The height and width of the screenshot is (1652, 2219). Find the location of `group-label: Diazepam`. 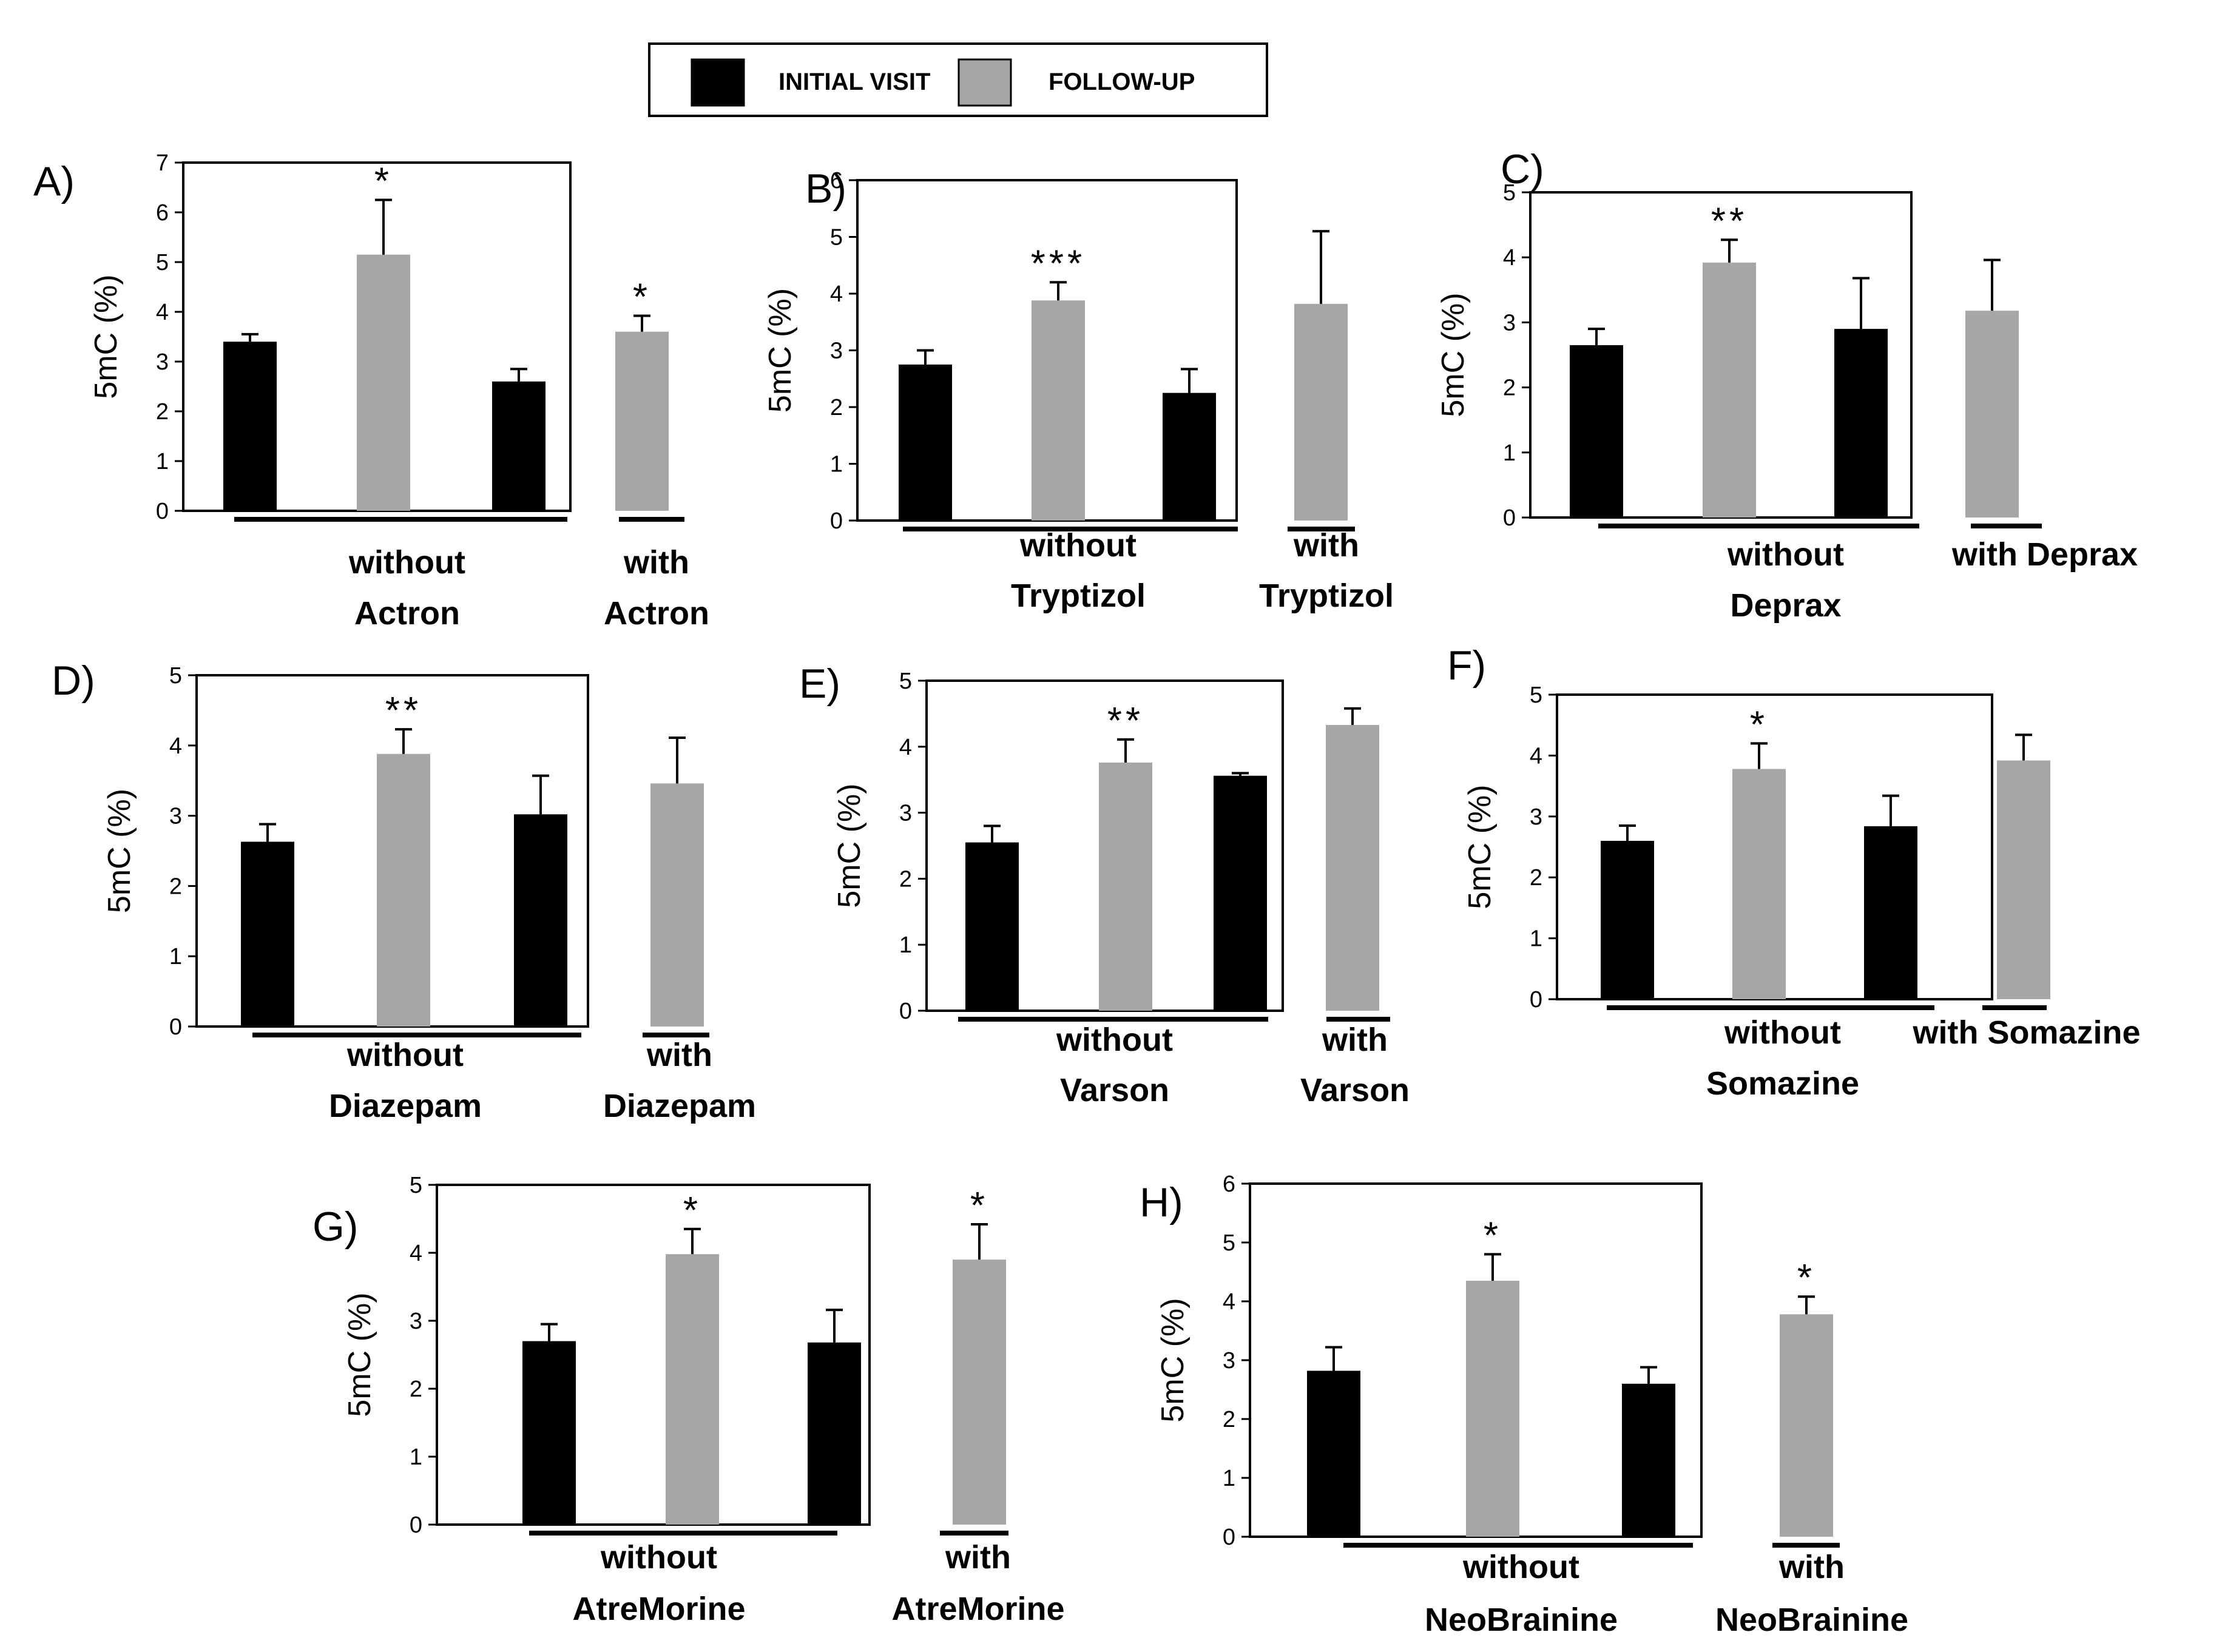

group-label: Diazepam is located at coordinates (679, 1106).